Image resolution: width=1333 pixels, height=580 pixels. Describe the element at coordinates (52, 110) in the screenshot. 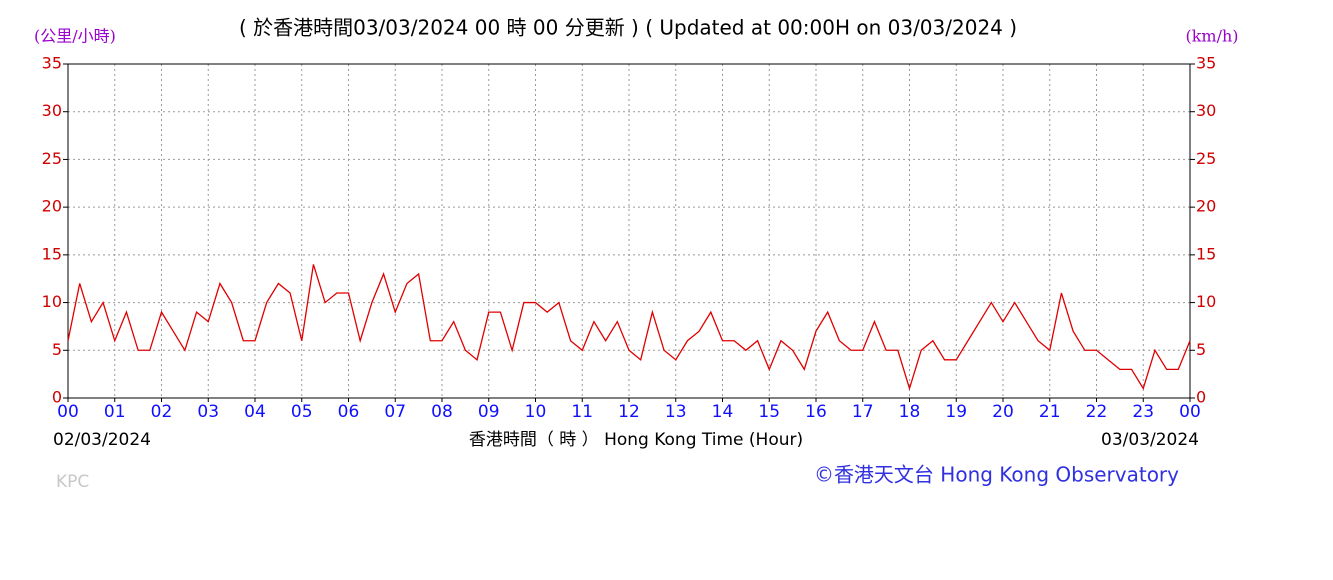

I see `y-tick-label: 30` at that location.